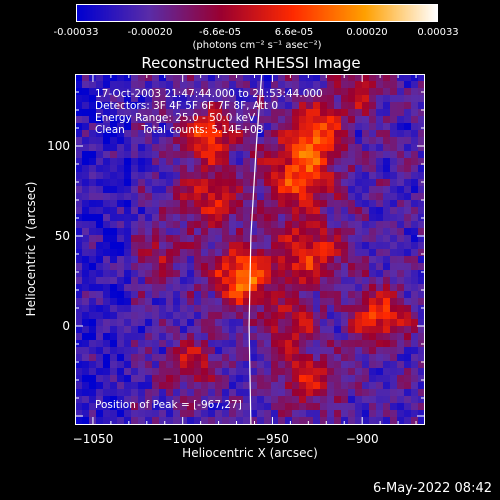 This screenshot has width=500, height=500. Describe the element at coordinates (31, 249) in the screenshot. I see `y-axis-label: Heliocentric Y (arcsec)` at that location.